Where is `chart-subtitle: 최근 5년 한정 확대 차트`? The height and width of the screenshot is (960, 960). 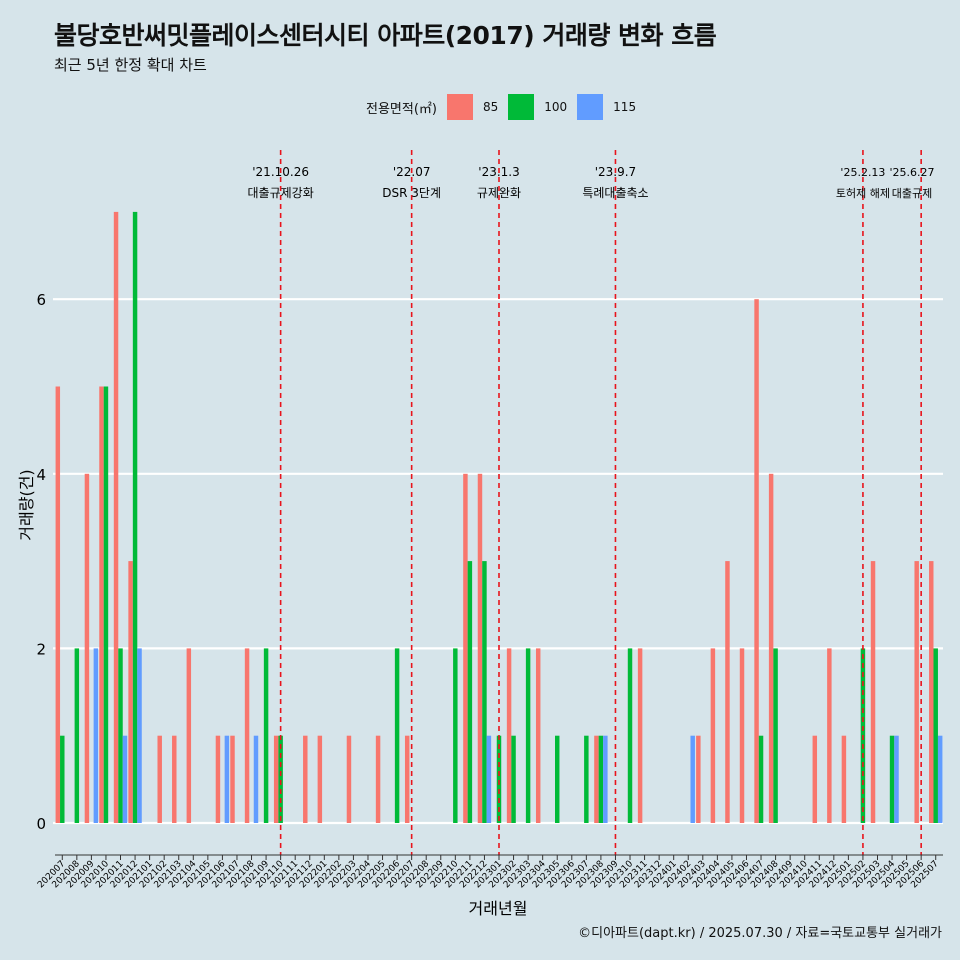
chart-subtitle: 최근 5년 한정 확대 차트 is located at coordinates (130, 65).